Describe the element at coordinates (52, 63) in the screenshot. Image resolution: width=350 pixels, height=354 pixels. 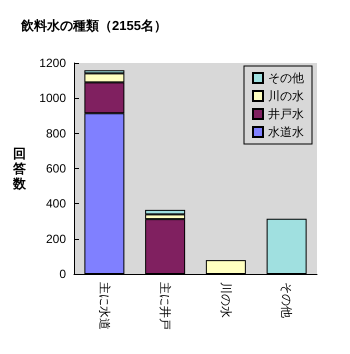
I see `y-tick-label: 1200` at that location.